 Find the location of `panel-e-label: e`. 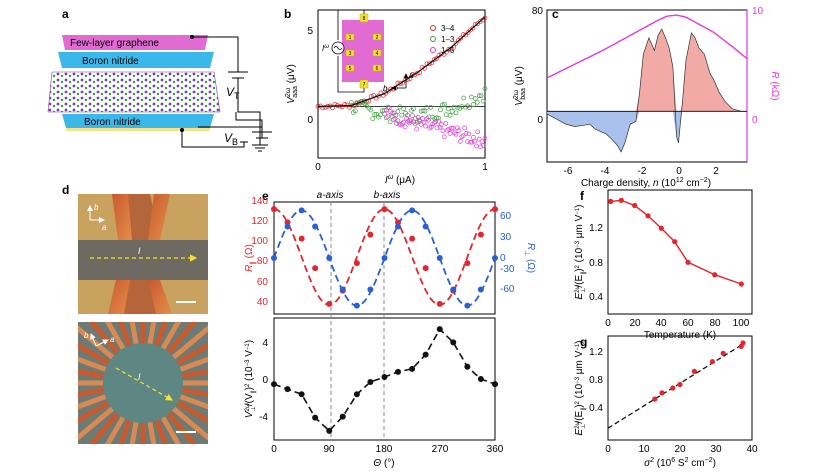

panel-e-label: e is located at coordinates (265, 196).